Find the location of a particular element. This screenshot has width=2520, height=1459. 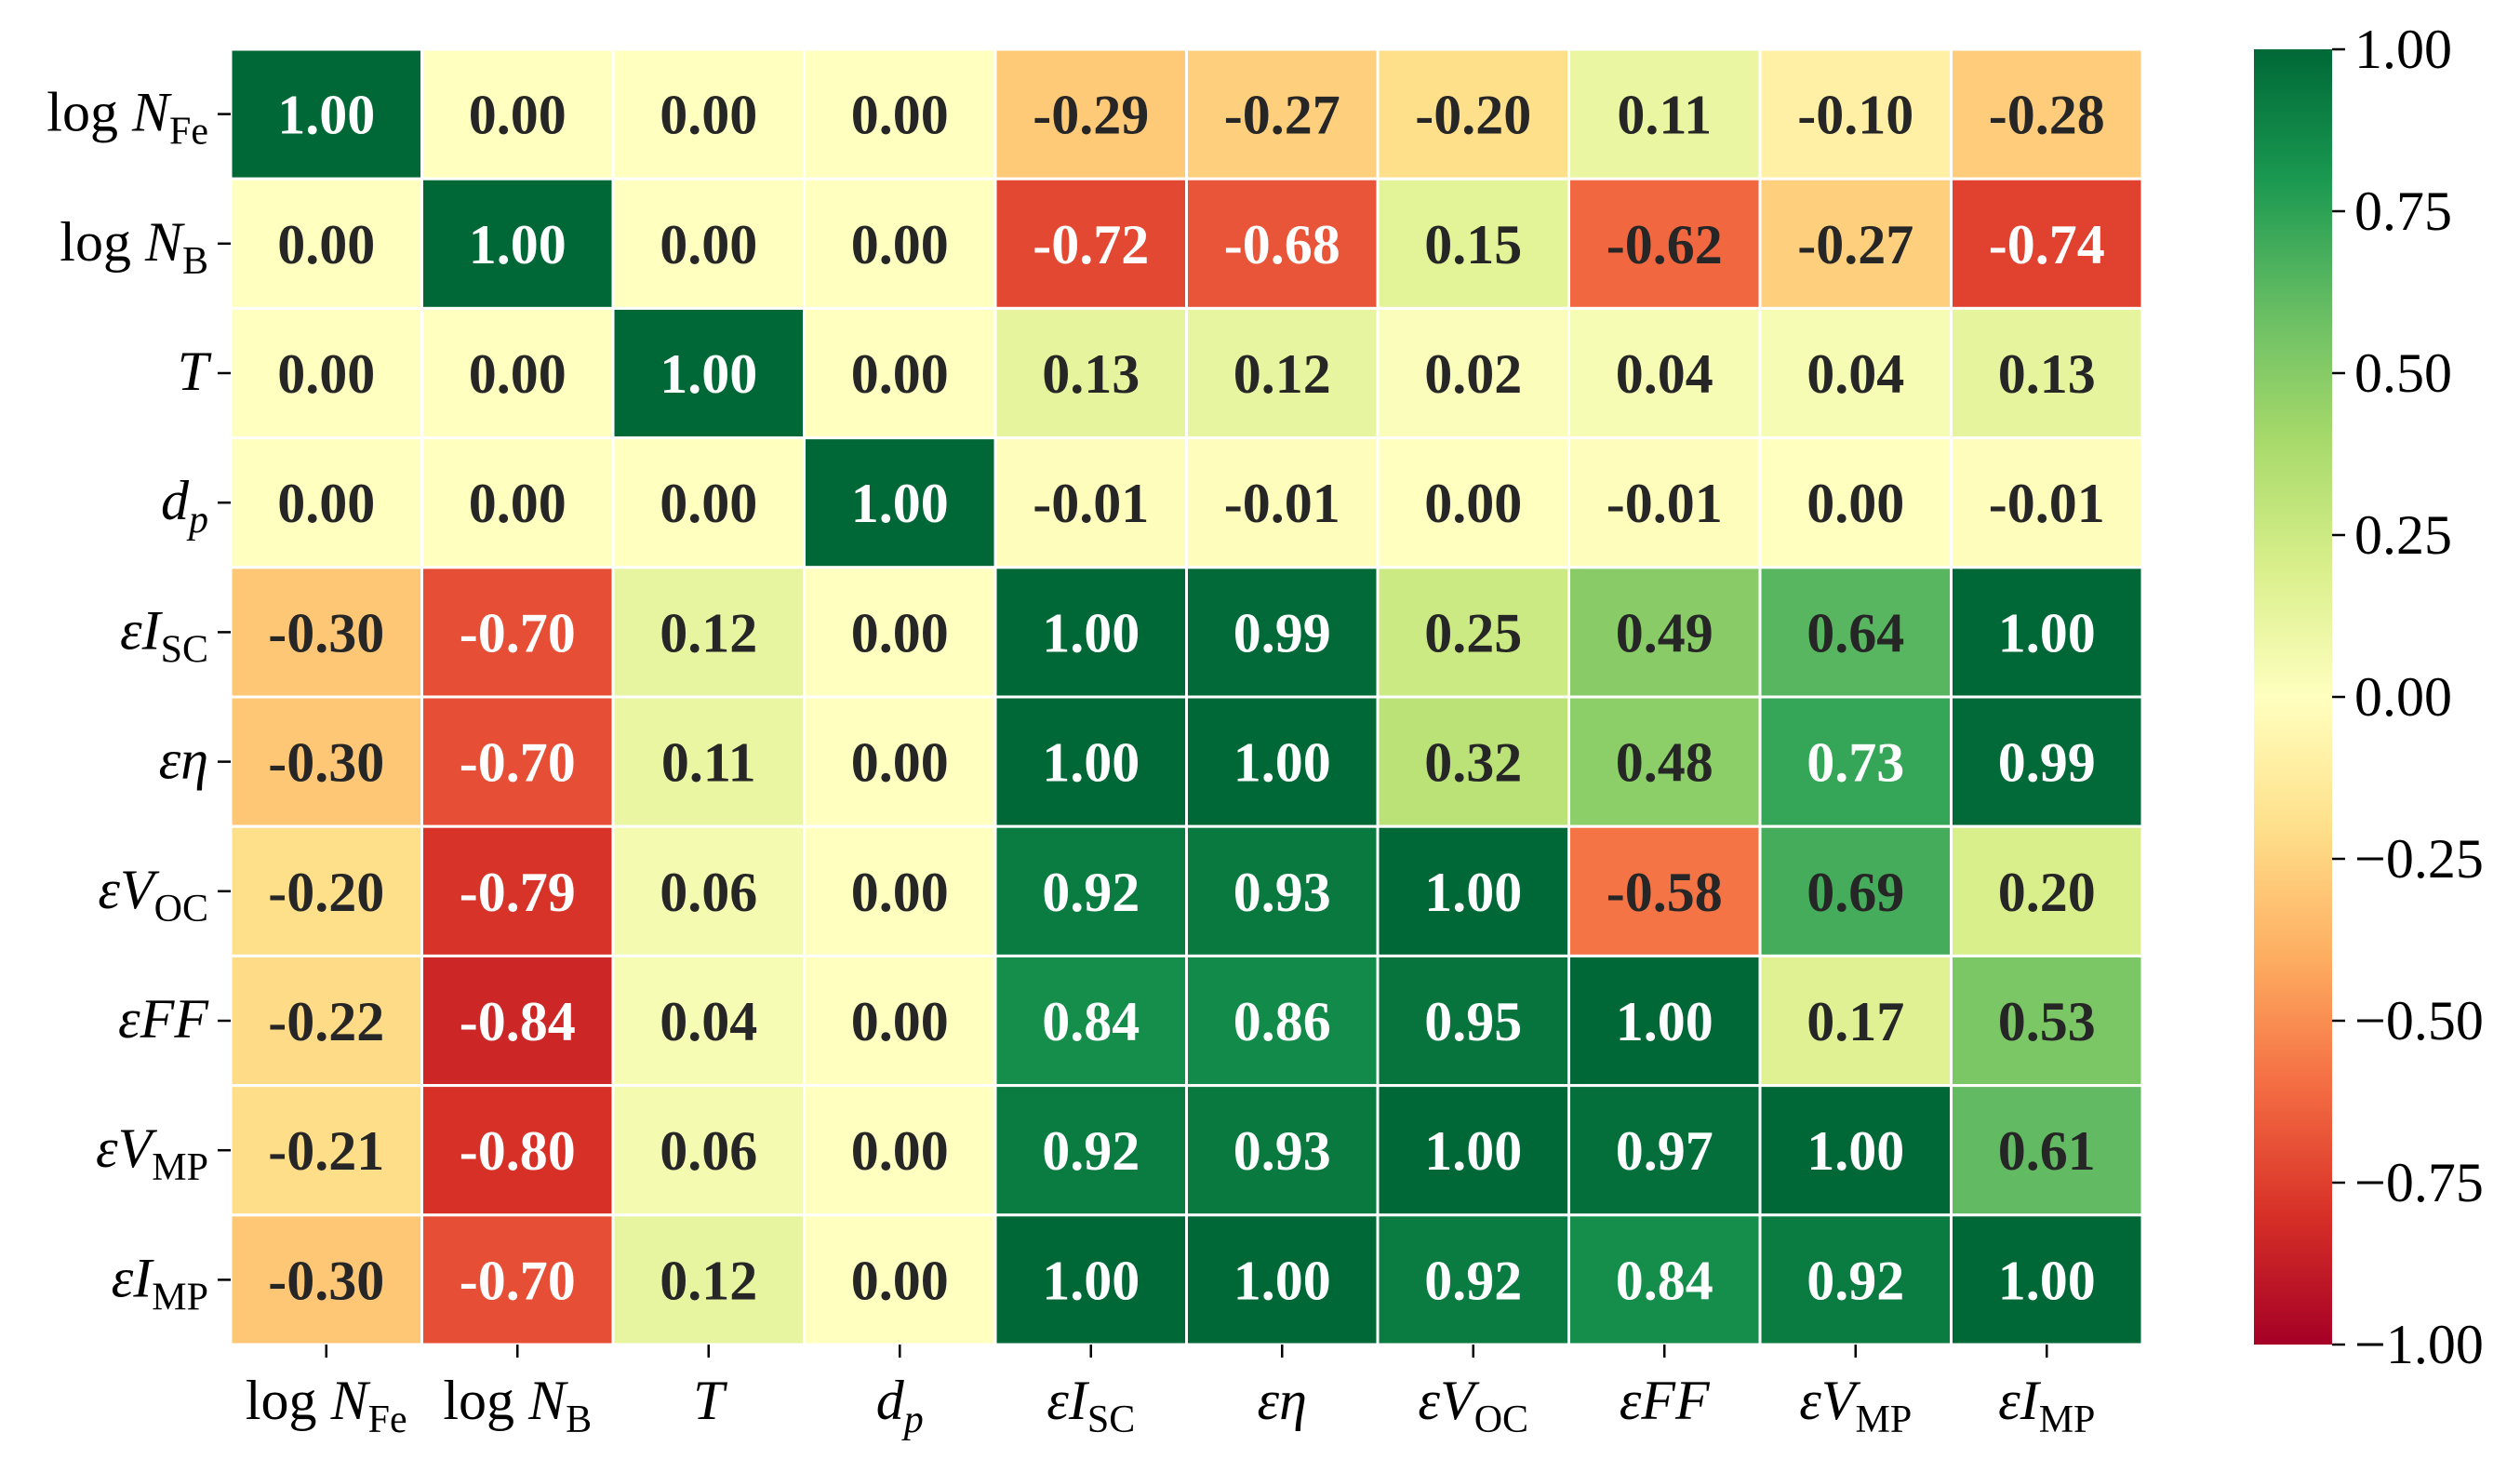

cell-value-label: 0.15 is located at coordinates (1473, 244).